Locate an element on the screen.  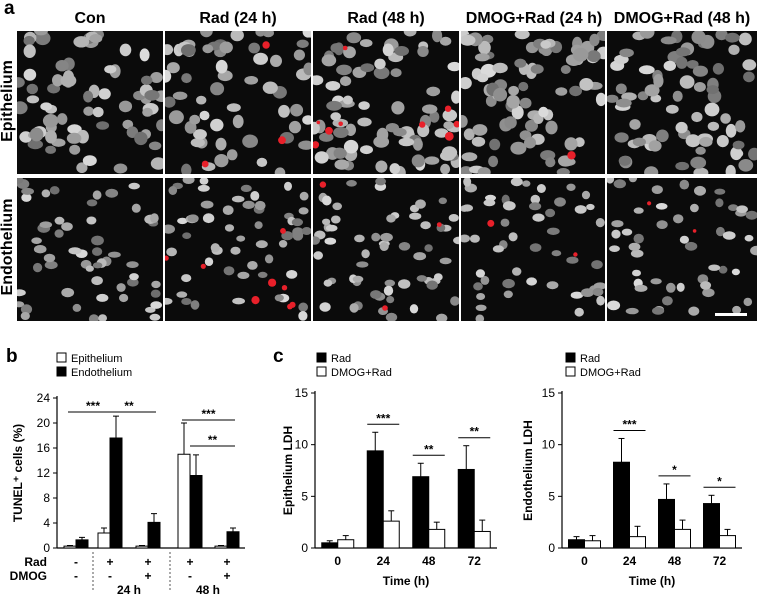
group-label-24h: 24 h is located at coordinates (129, 589).